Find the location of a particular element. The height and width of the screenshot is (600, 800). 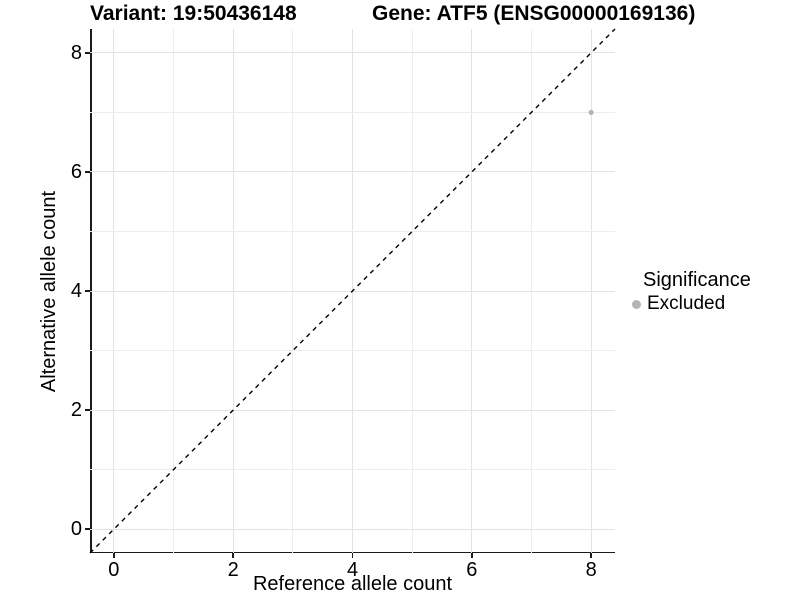

y-tick-label: 4 is located at coordinates (76, 291).